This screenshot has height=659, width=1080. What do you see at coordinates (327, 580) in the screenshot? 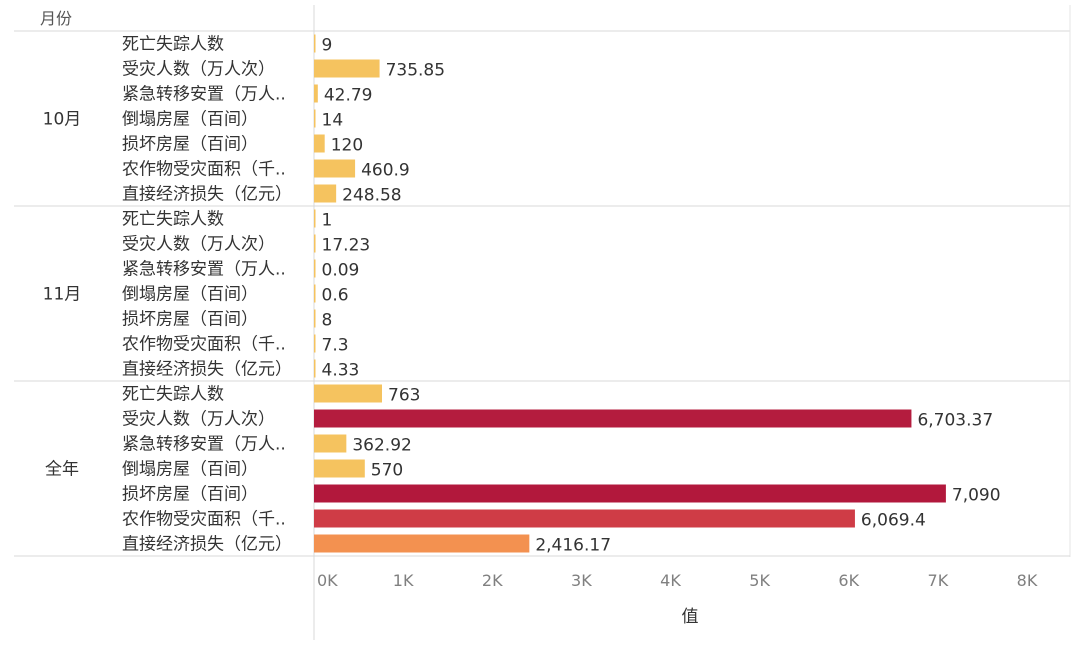
I see `x-tick-label: 0K` at bounding box center [327, 580].